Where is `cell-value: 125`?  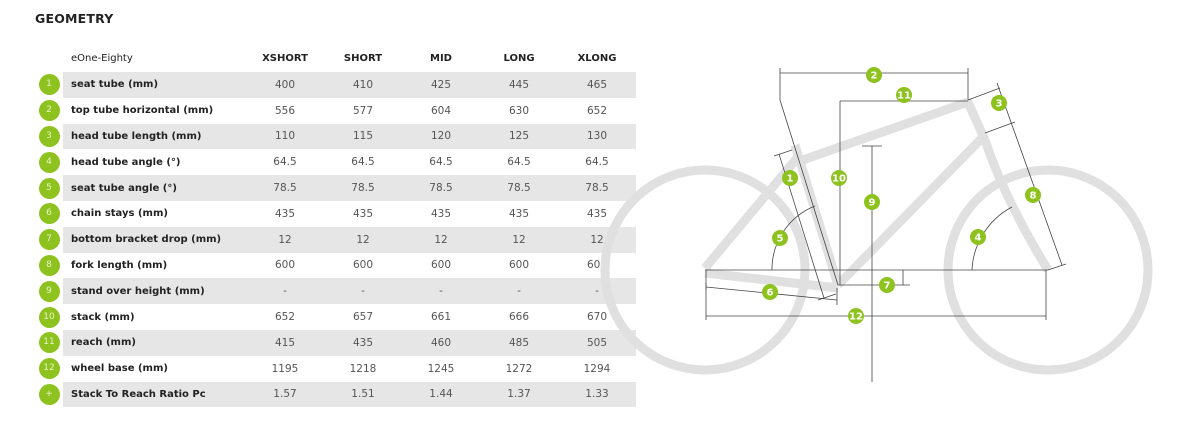 cell-value: 125 is located at coordinates (519, 136).